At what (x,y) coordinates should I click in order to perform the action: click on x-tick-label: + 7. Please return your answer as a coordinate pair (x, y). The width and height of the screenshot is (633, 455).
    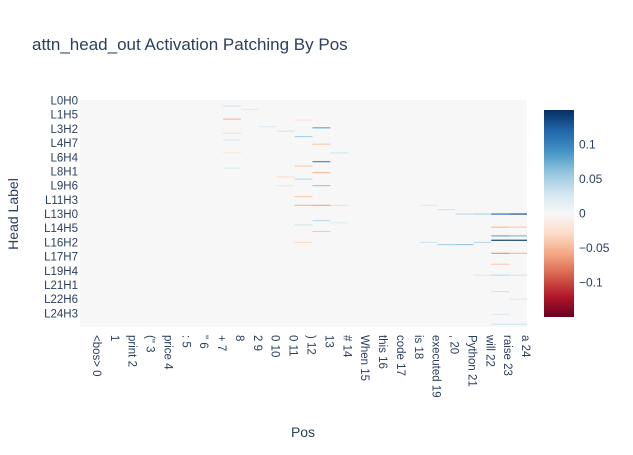
    Looking at the image, I should click on (221, 343).